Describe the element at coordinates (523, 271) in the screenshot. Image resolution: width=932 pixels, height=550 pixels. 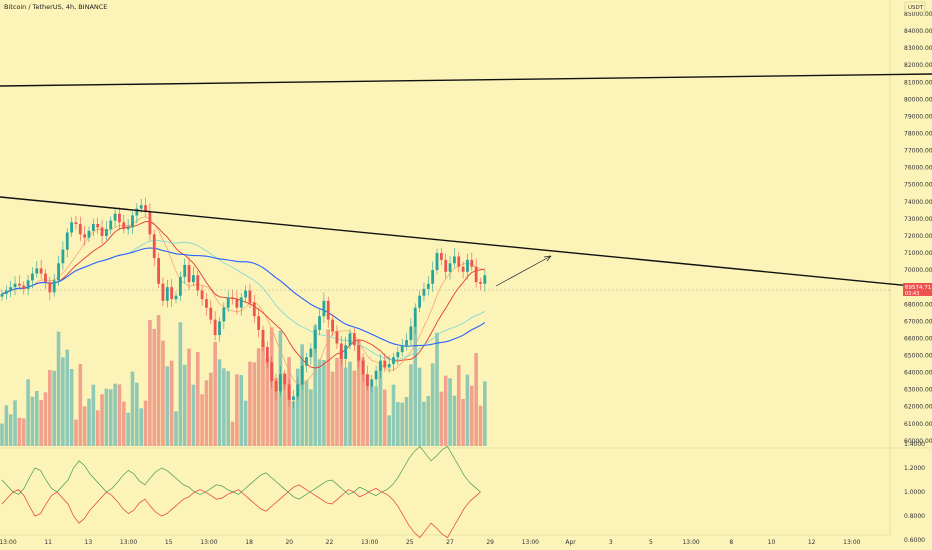
I see `projection-arrow` at that location.